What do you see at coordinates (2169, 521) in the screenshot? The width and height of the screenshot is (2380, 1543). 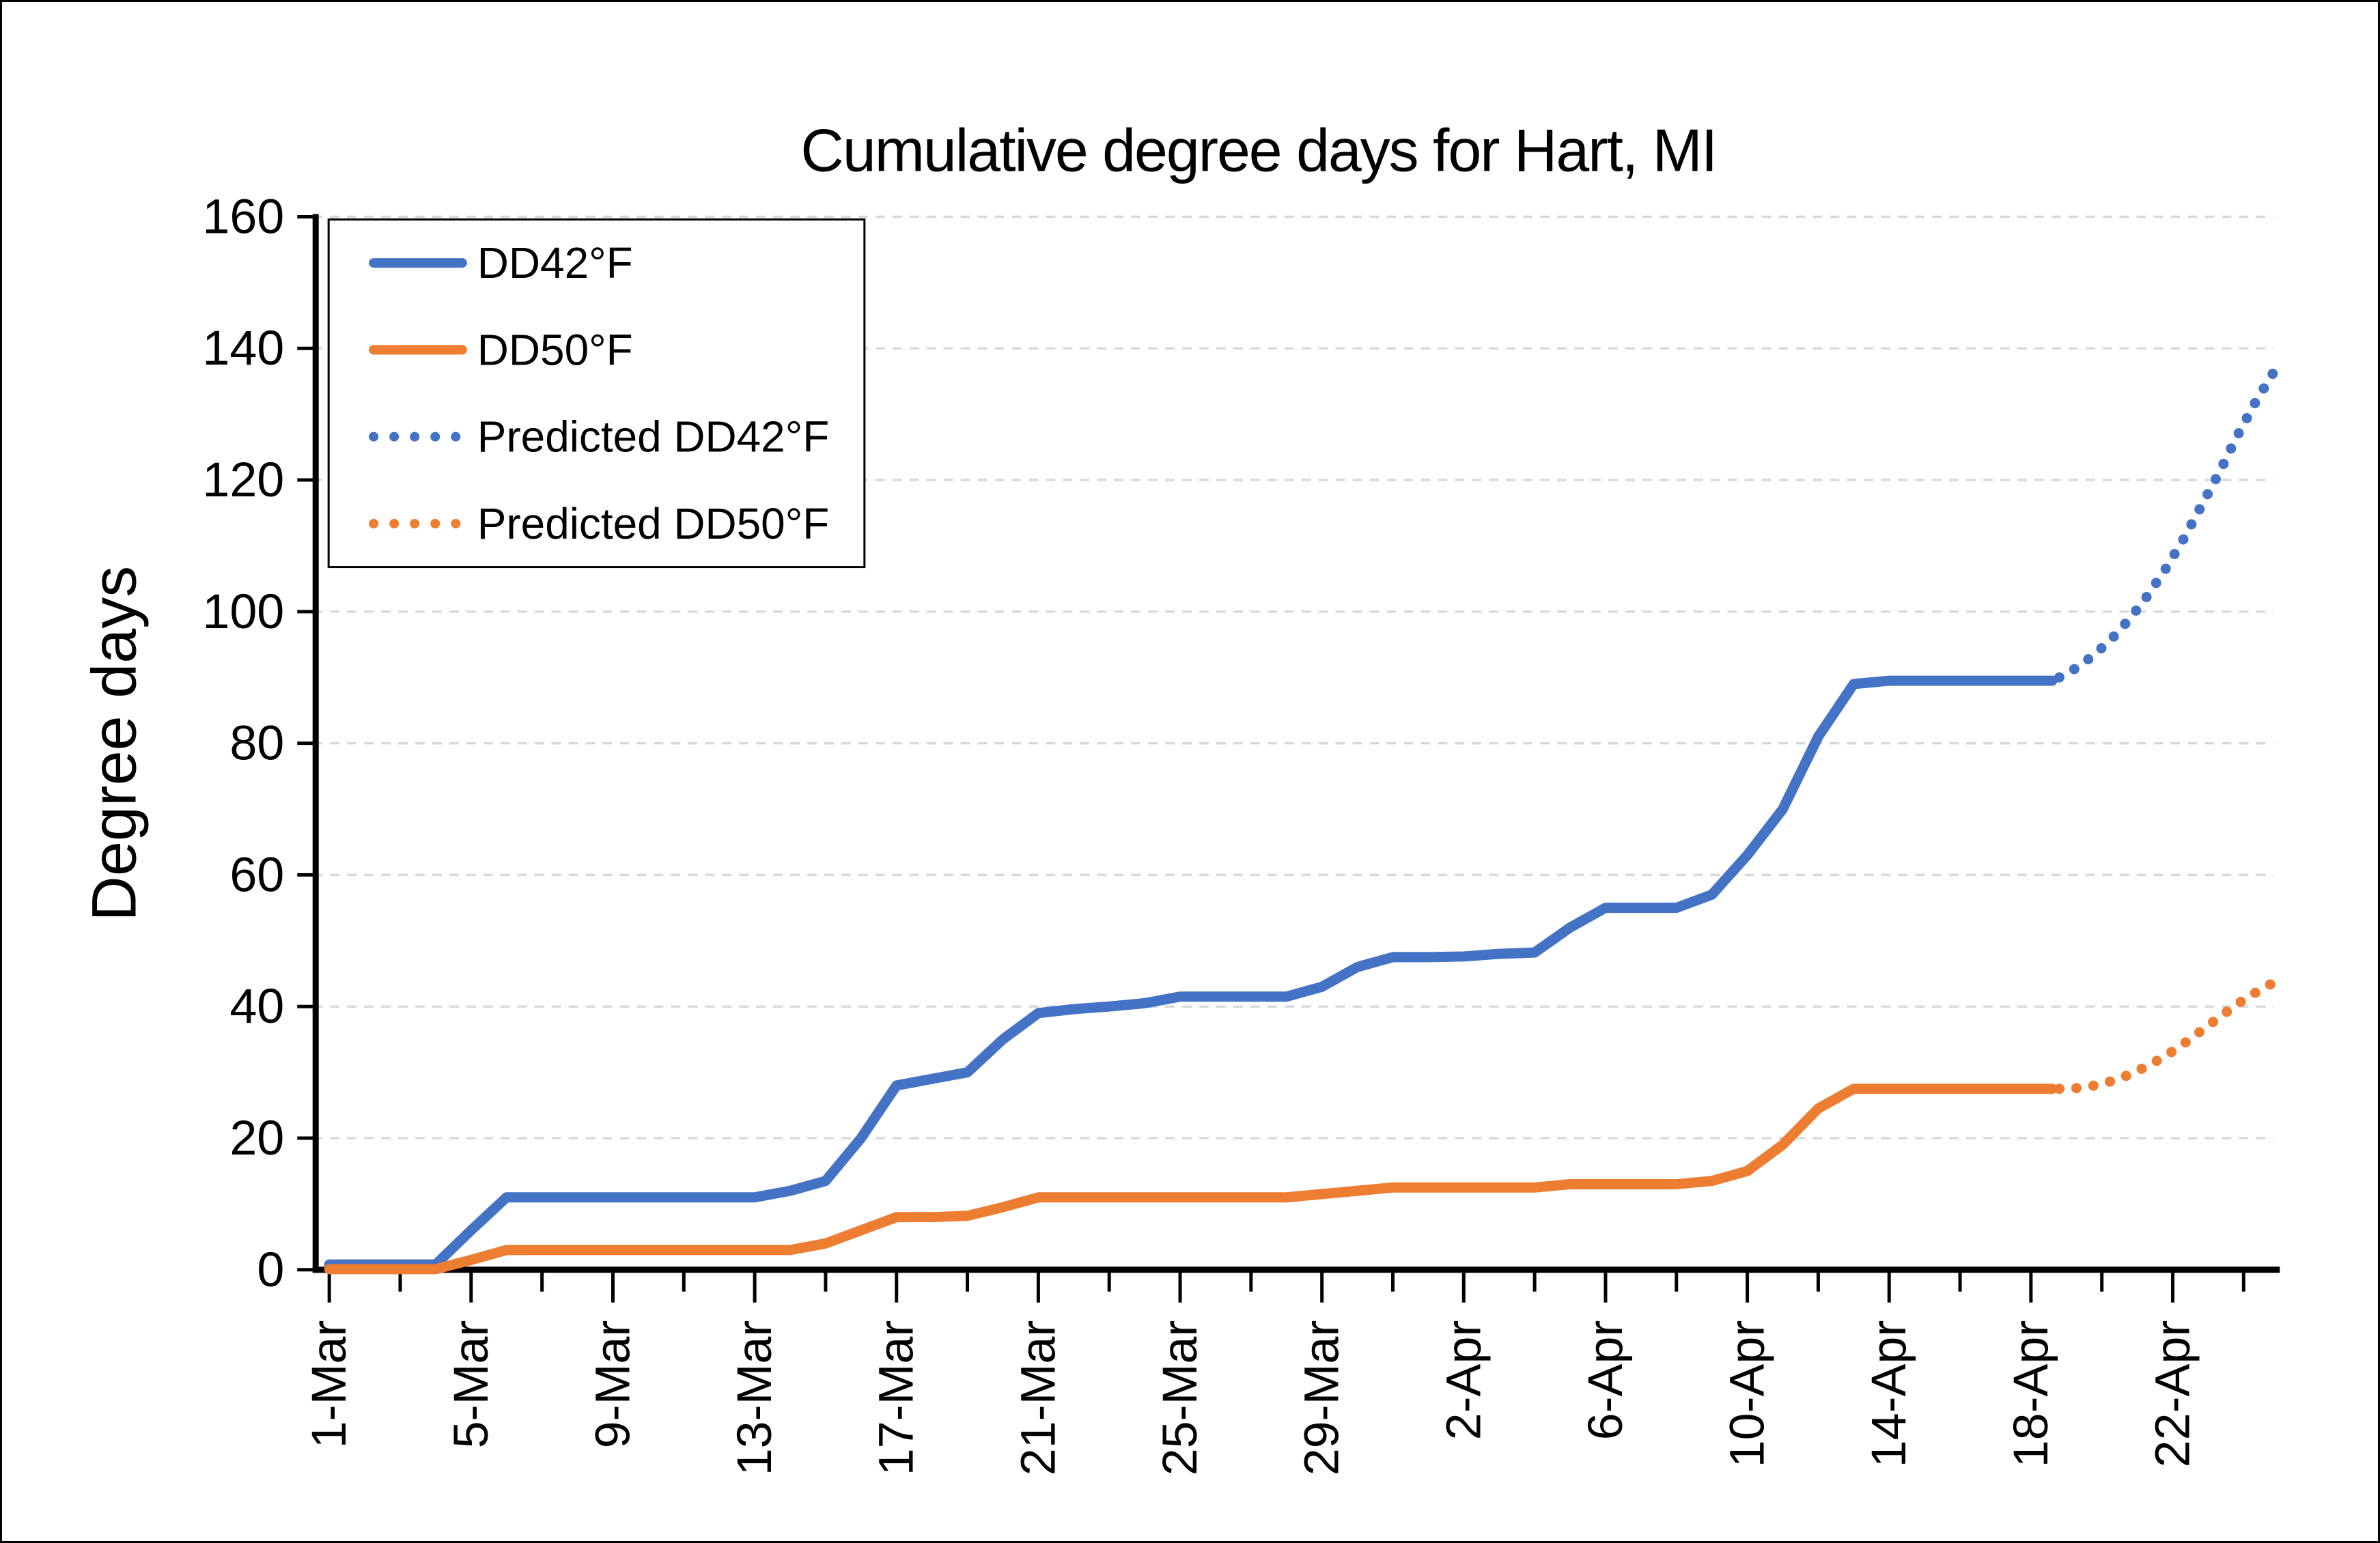 I see `series-line-predicted-dd42-f` at bounding box center [2169, 521].